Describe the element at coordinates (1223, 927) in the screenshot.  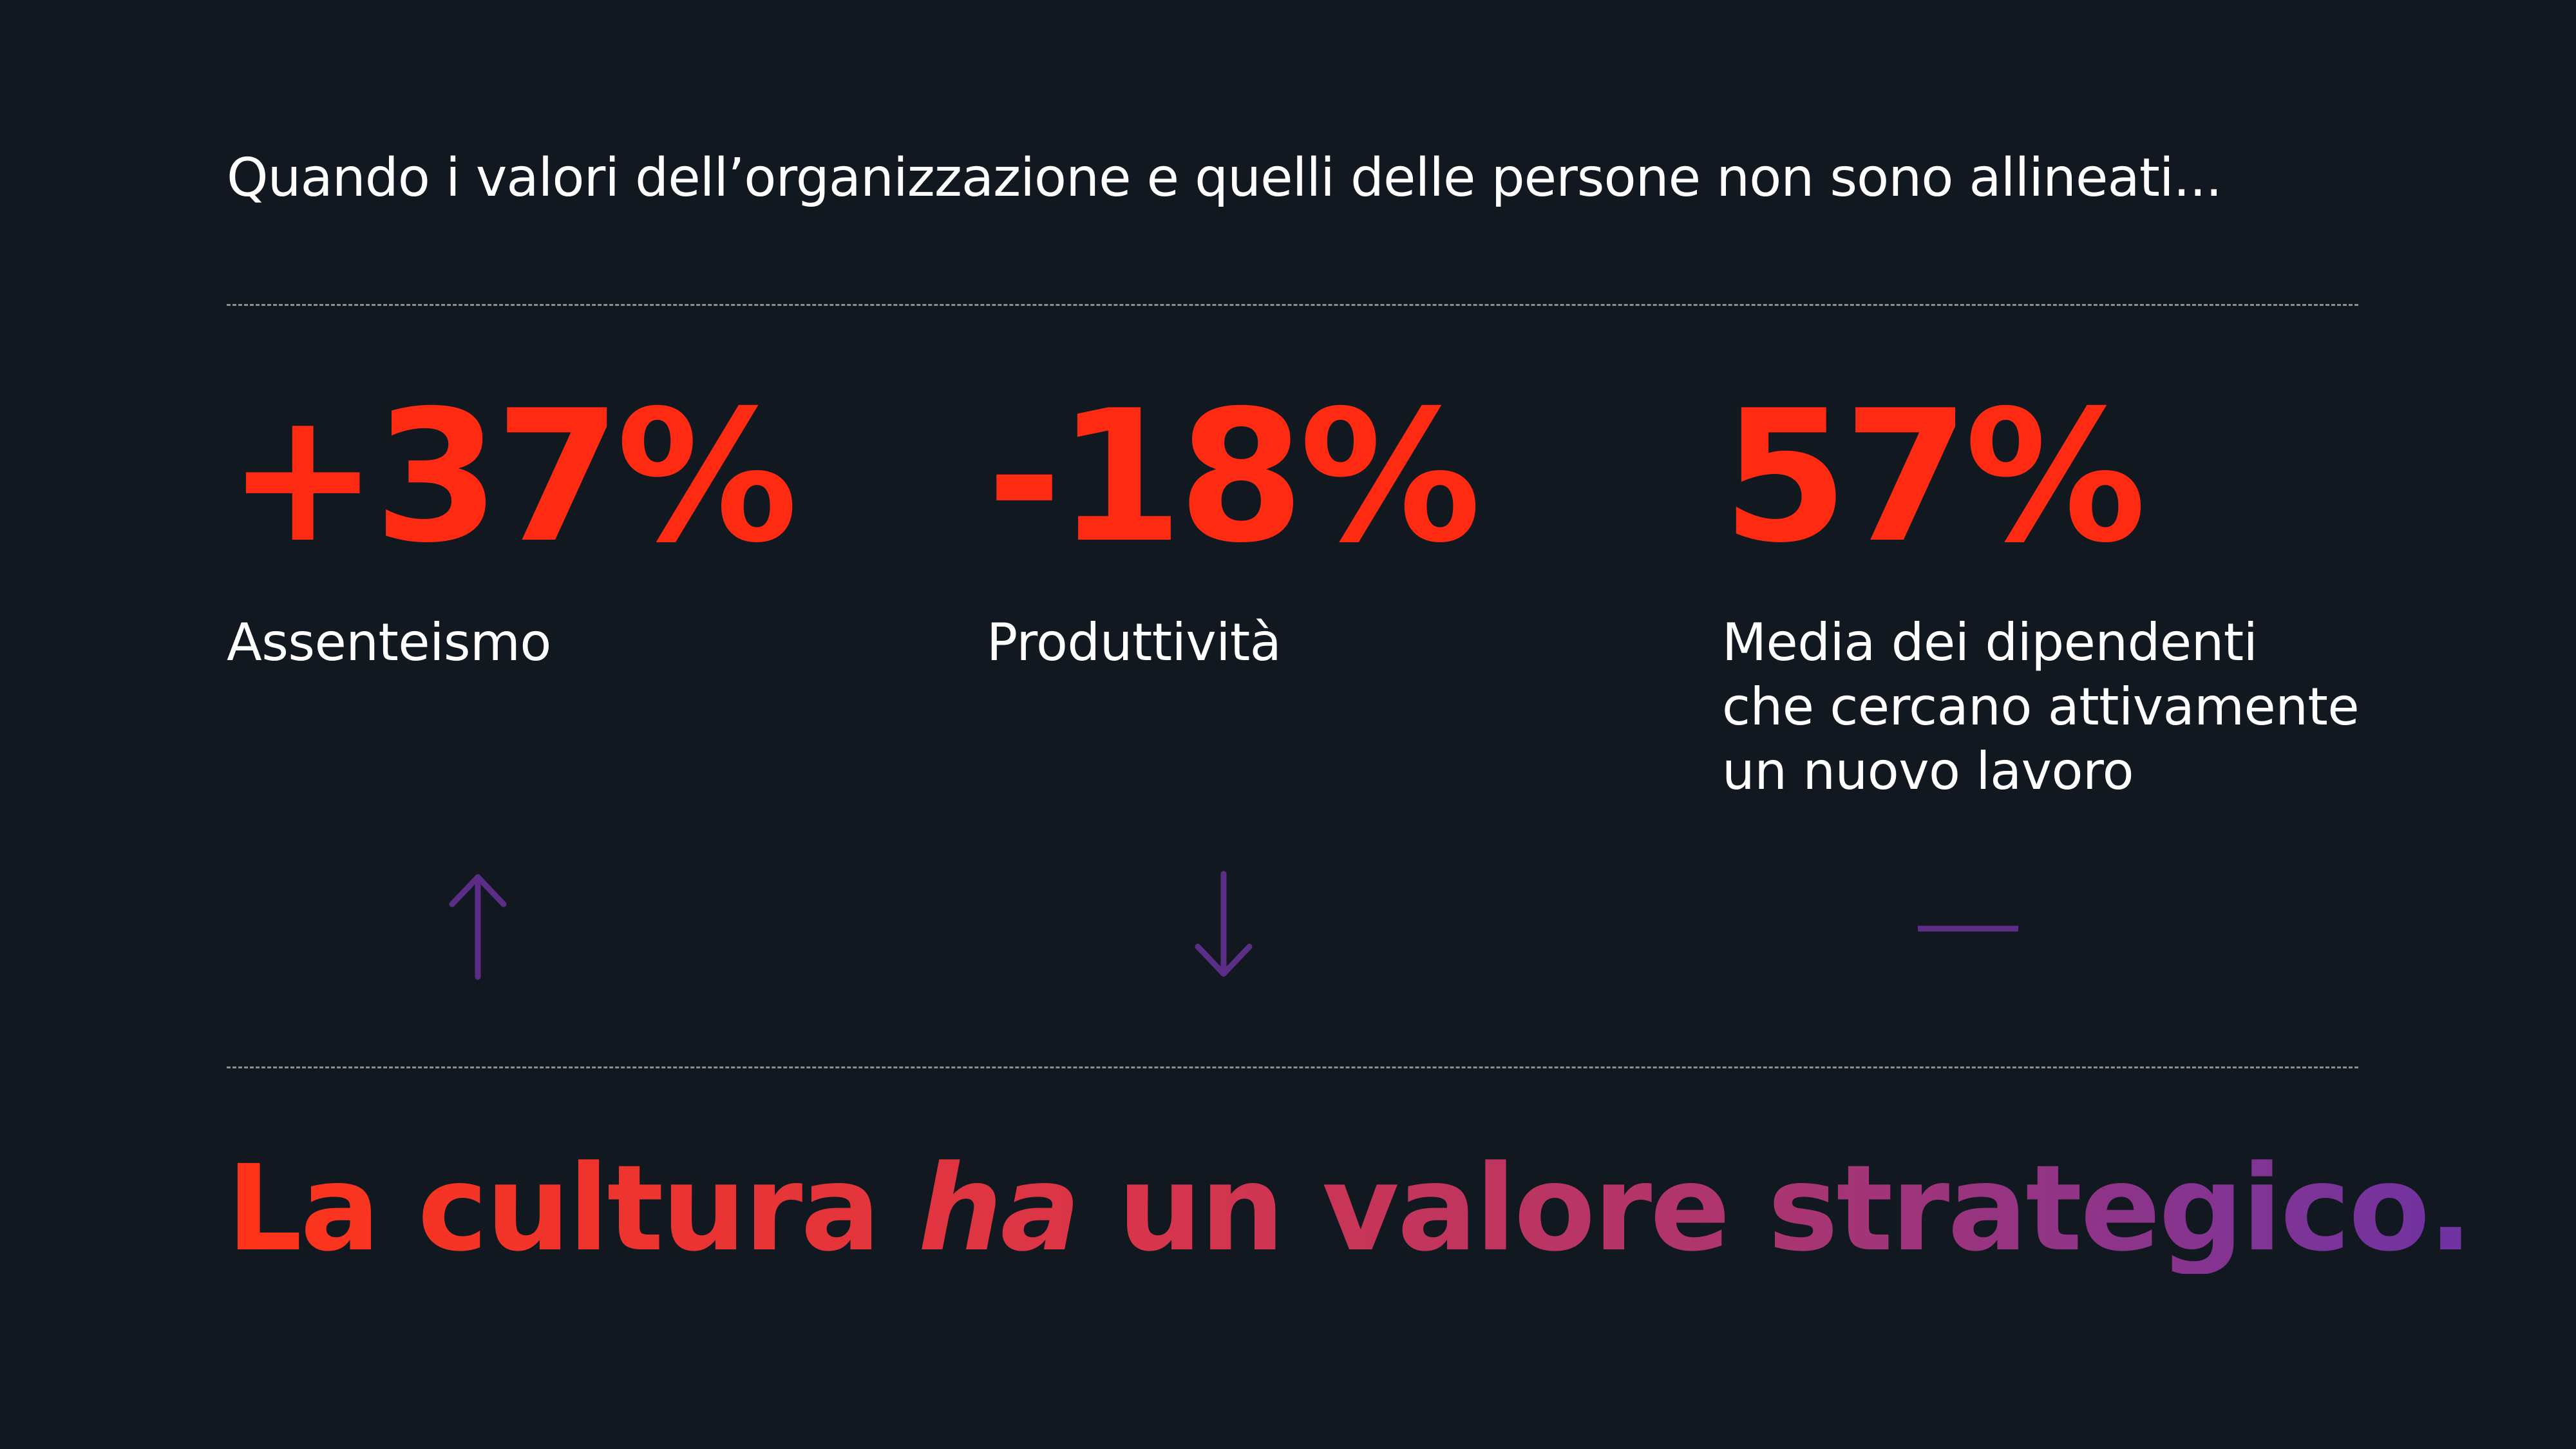
I see `down-arrow-icon` at that location.